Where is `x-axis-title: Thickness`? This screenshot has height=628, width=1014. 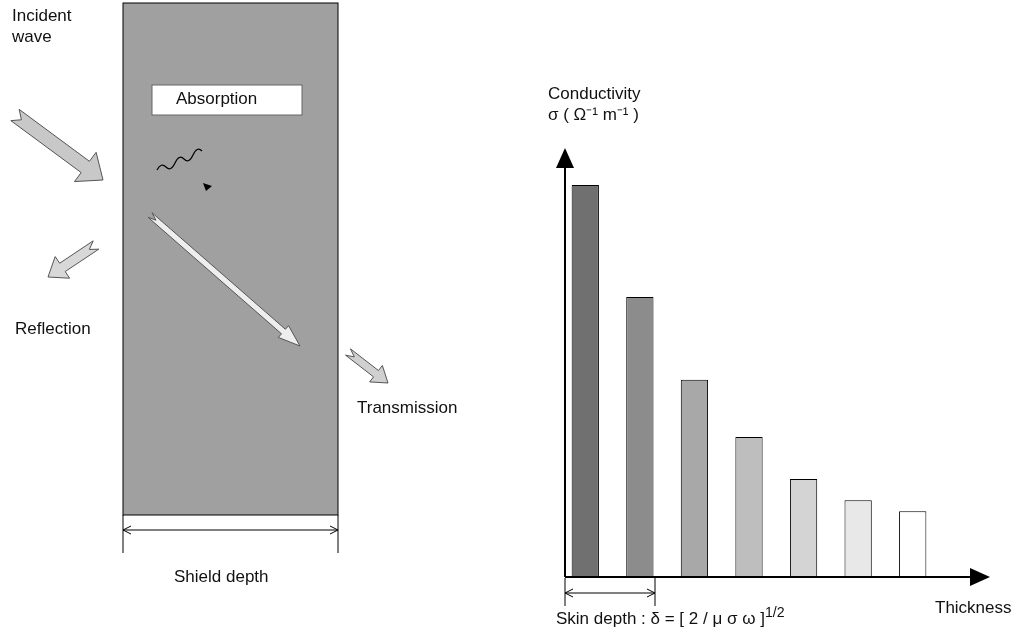
x-axis-title: Thickness is located at coordinates (973, 608).